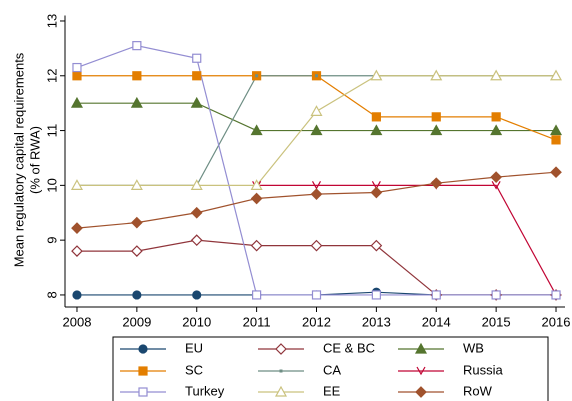  I want to click on legend-label: RoW, so click(478, 390).